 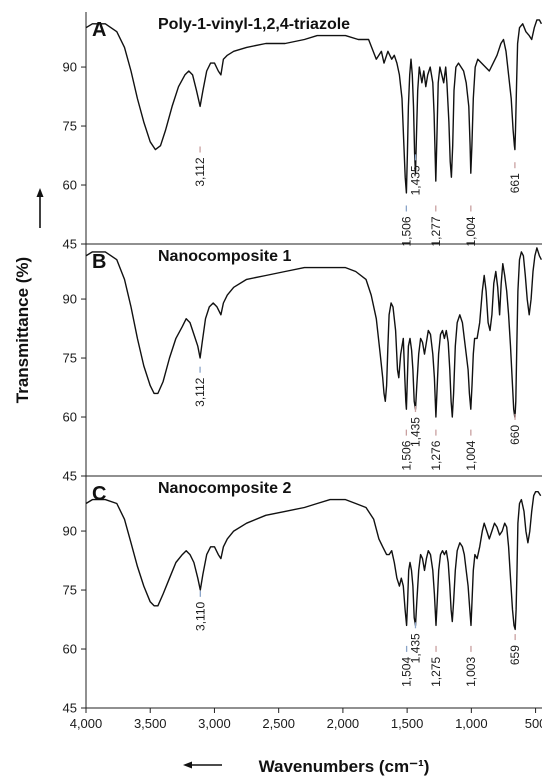 I want to click on x-tick-label: 2,000, so click(x=343, y=723).